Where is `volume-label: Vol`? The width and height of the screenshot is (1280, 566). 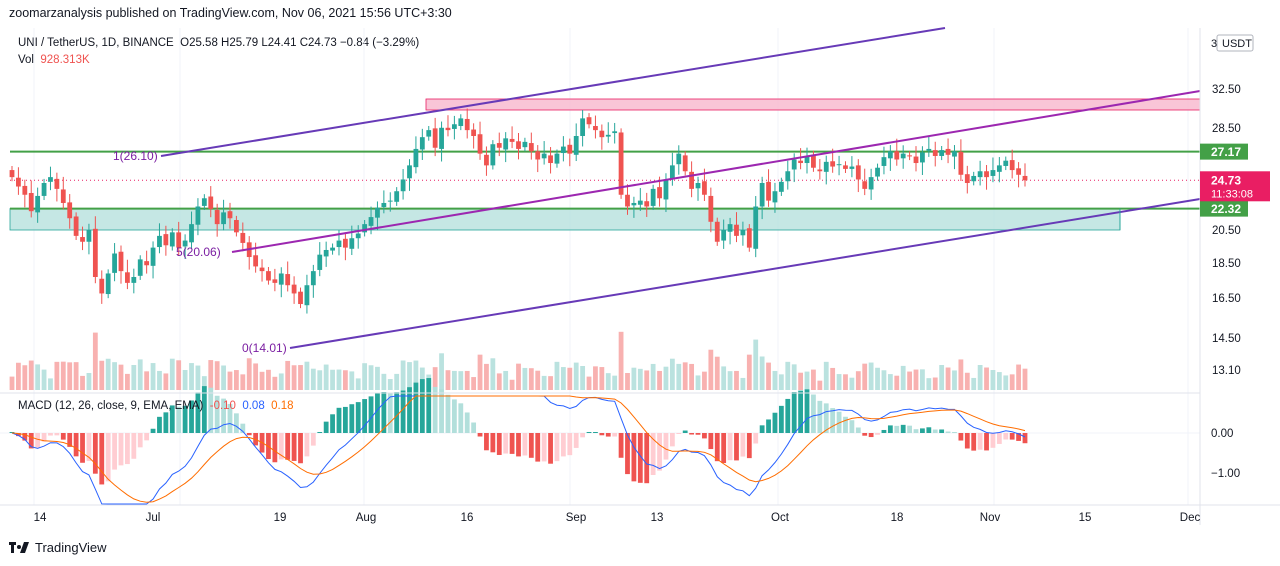 volume-label: Vol is located at coordinates (26, 60).